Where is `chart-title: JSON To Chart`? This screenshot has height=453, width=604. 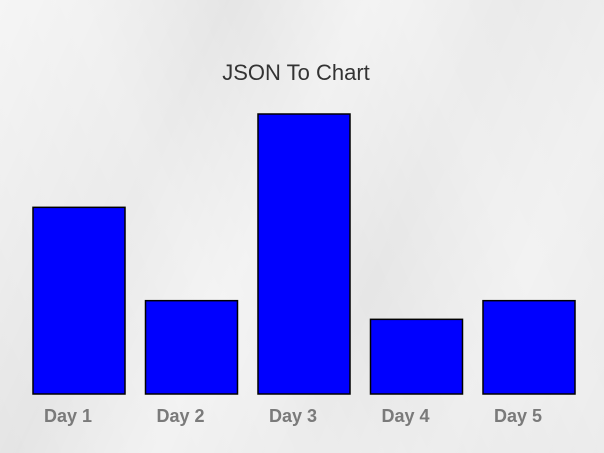 chart-title: JSON To Chart is located at coordinates (296, 72).